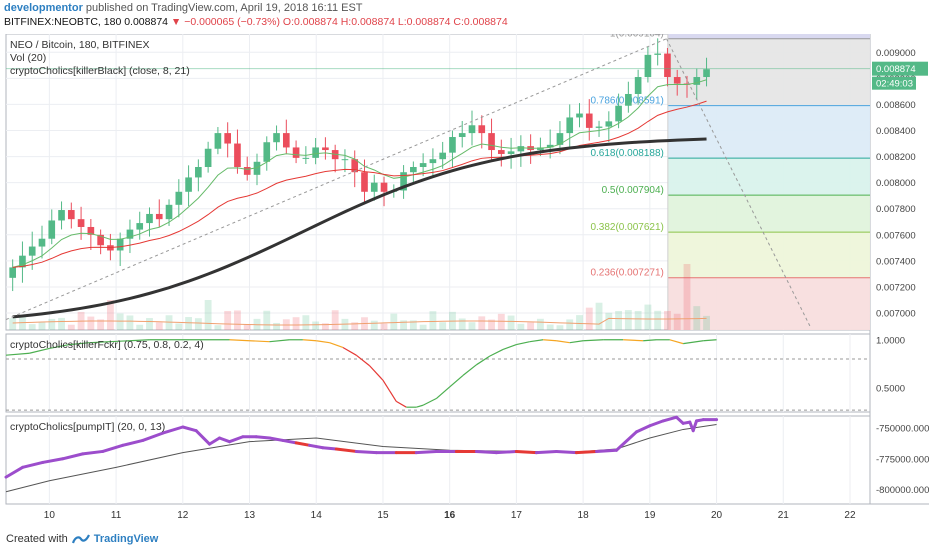  I want to click on fib-label-4: 0.382(0.007621), so click(626, 227).